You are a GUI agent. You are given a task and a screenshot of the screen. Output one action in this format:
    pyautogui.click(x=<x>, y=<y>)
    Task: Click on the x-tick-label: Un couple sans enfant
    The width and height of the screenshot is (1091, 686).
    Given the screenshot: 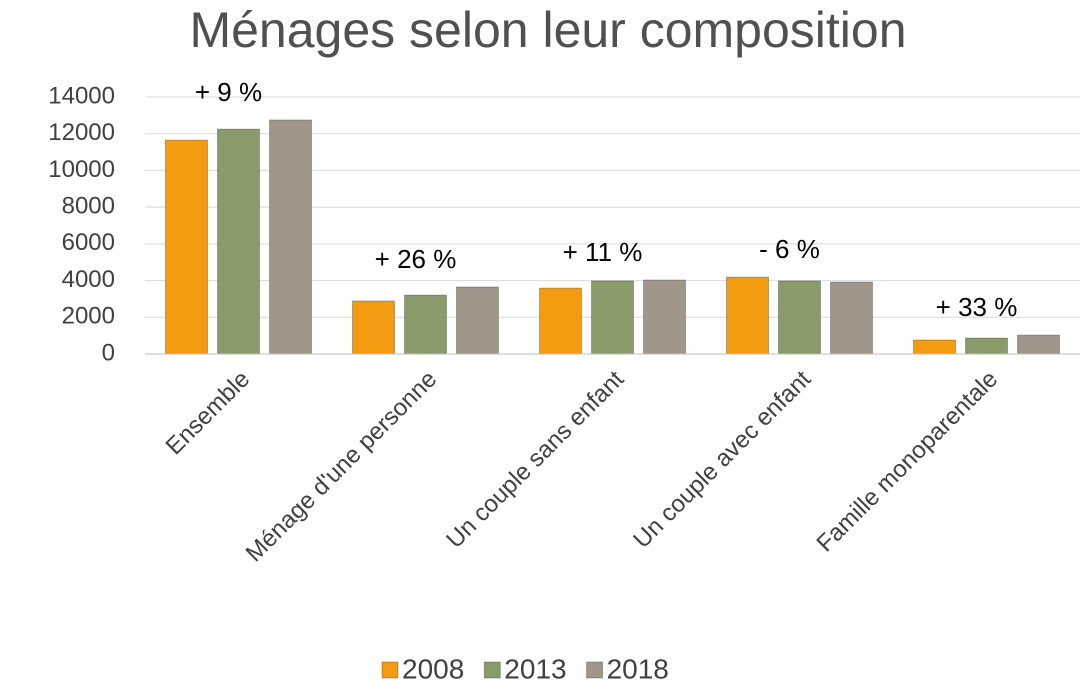 What is the action you would take?
    pyautogui.click(x=535, y=459)
    